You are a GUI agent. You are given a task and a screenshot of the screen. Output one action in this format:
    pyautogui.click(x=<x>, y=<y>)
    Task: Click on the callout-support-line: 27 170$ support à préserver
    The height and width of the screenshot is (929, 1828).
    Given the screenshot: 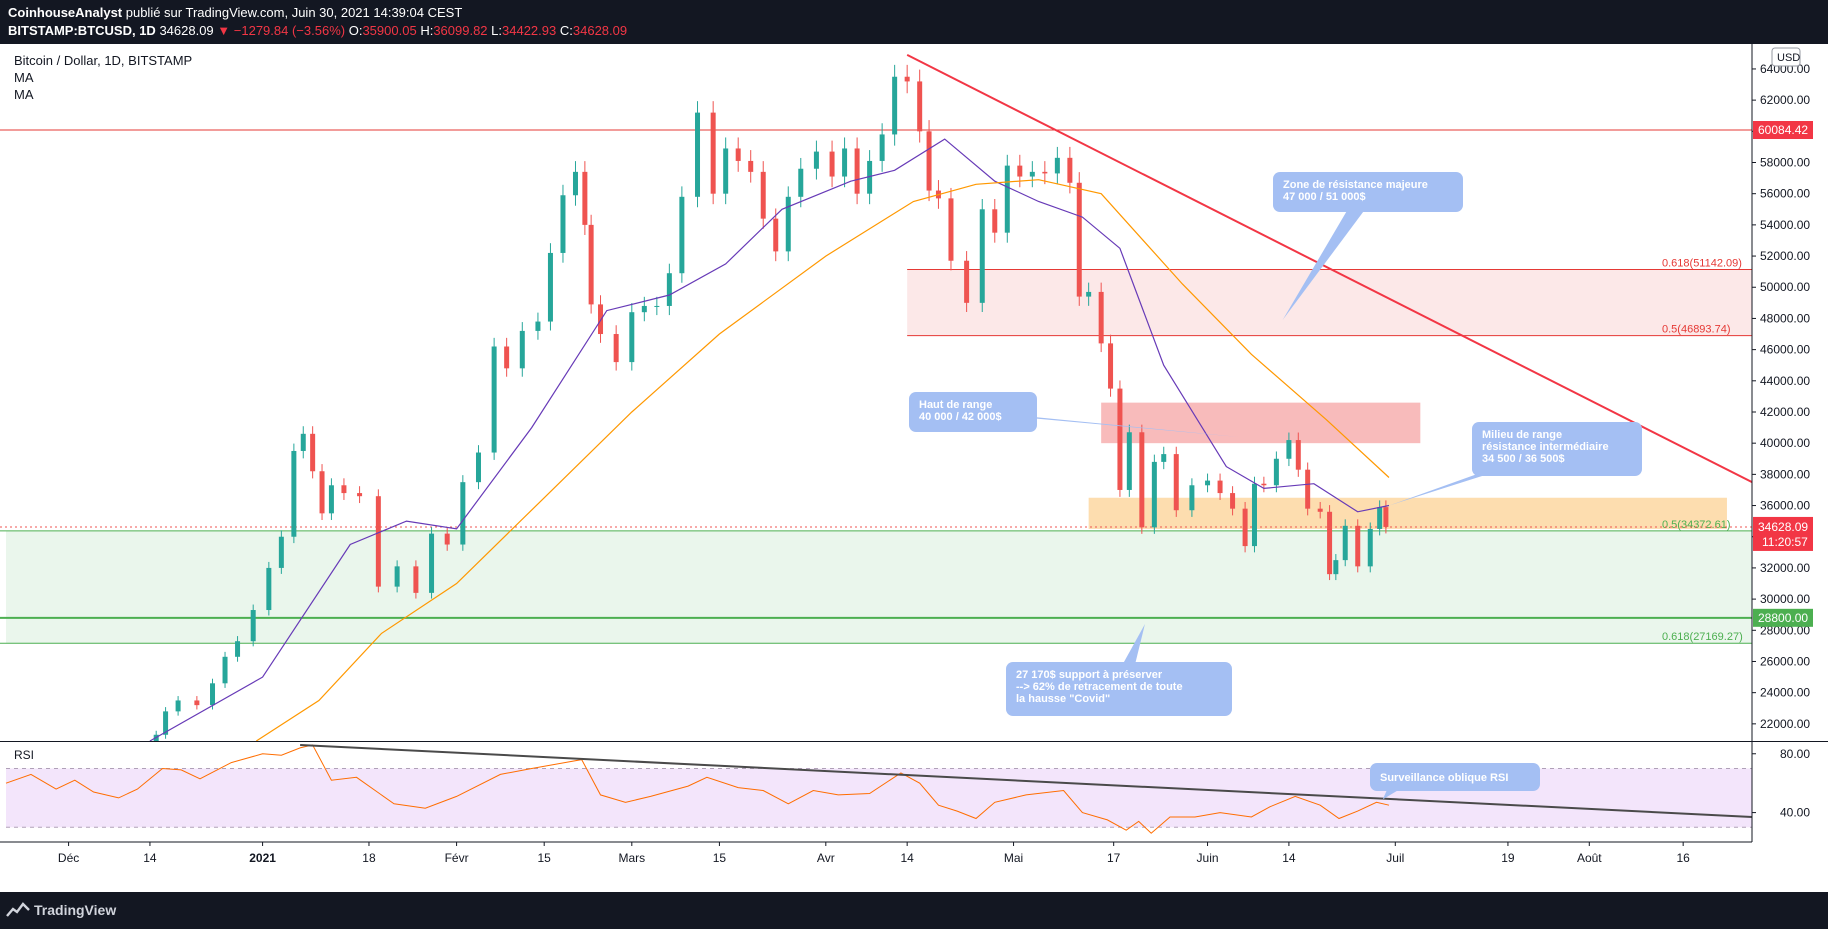 What is the action you would take?
    pyautogui.click(x=1089, y=675)
    